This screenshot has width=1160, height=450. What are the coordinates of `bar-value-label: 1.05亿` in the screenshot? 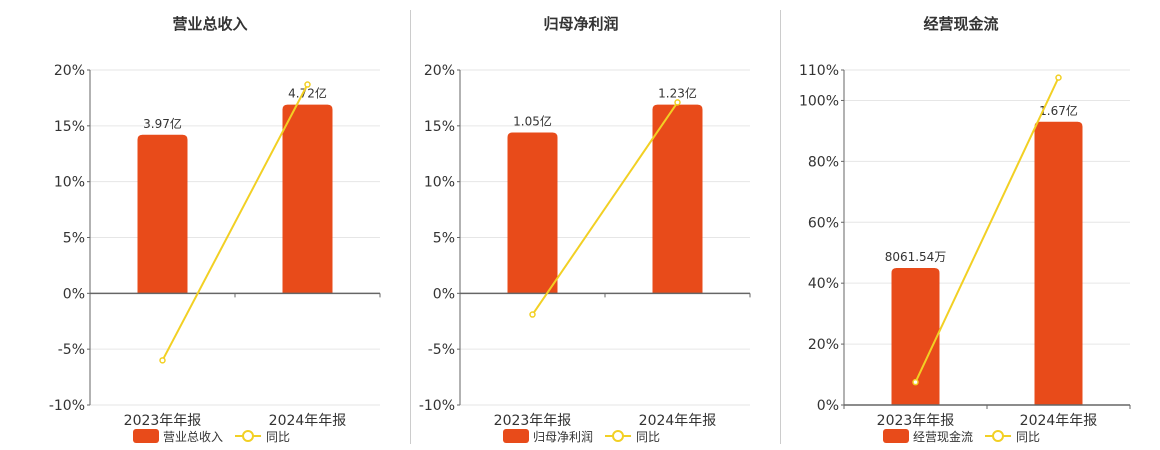 It's located at (532, 121).